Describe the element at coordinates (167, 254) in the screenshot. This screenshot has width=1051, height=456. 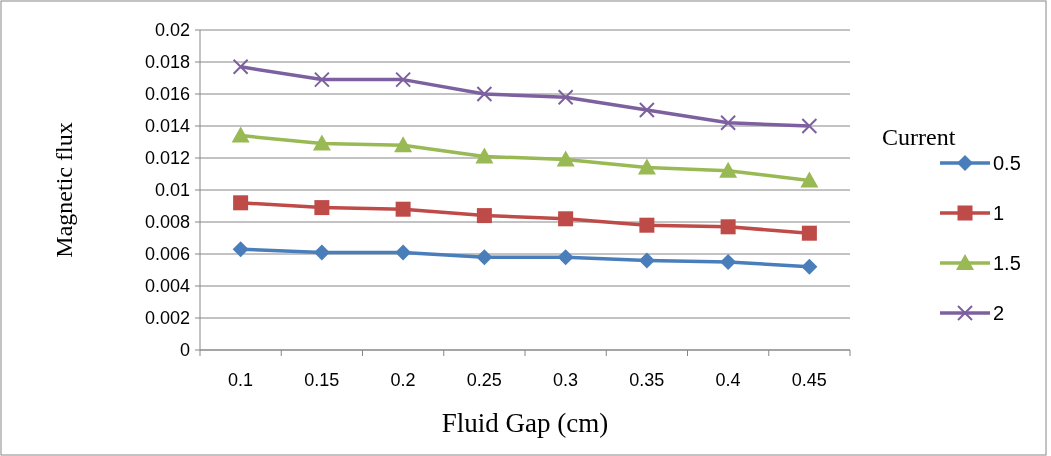
I see `y-tick-label: 0.006` at that location.